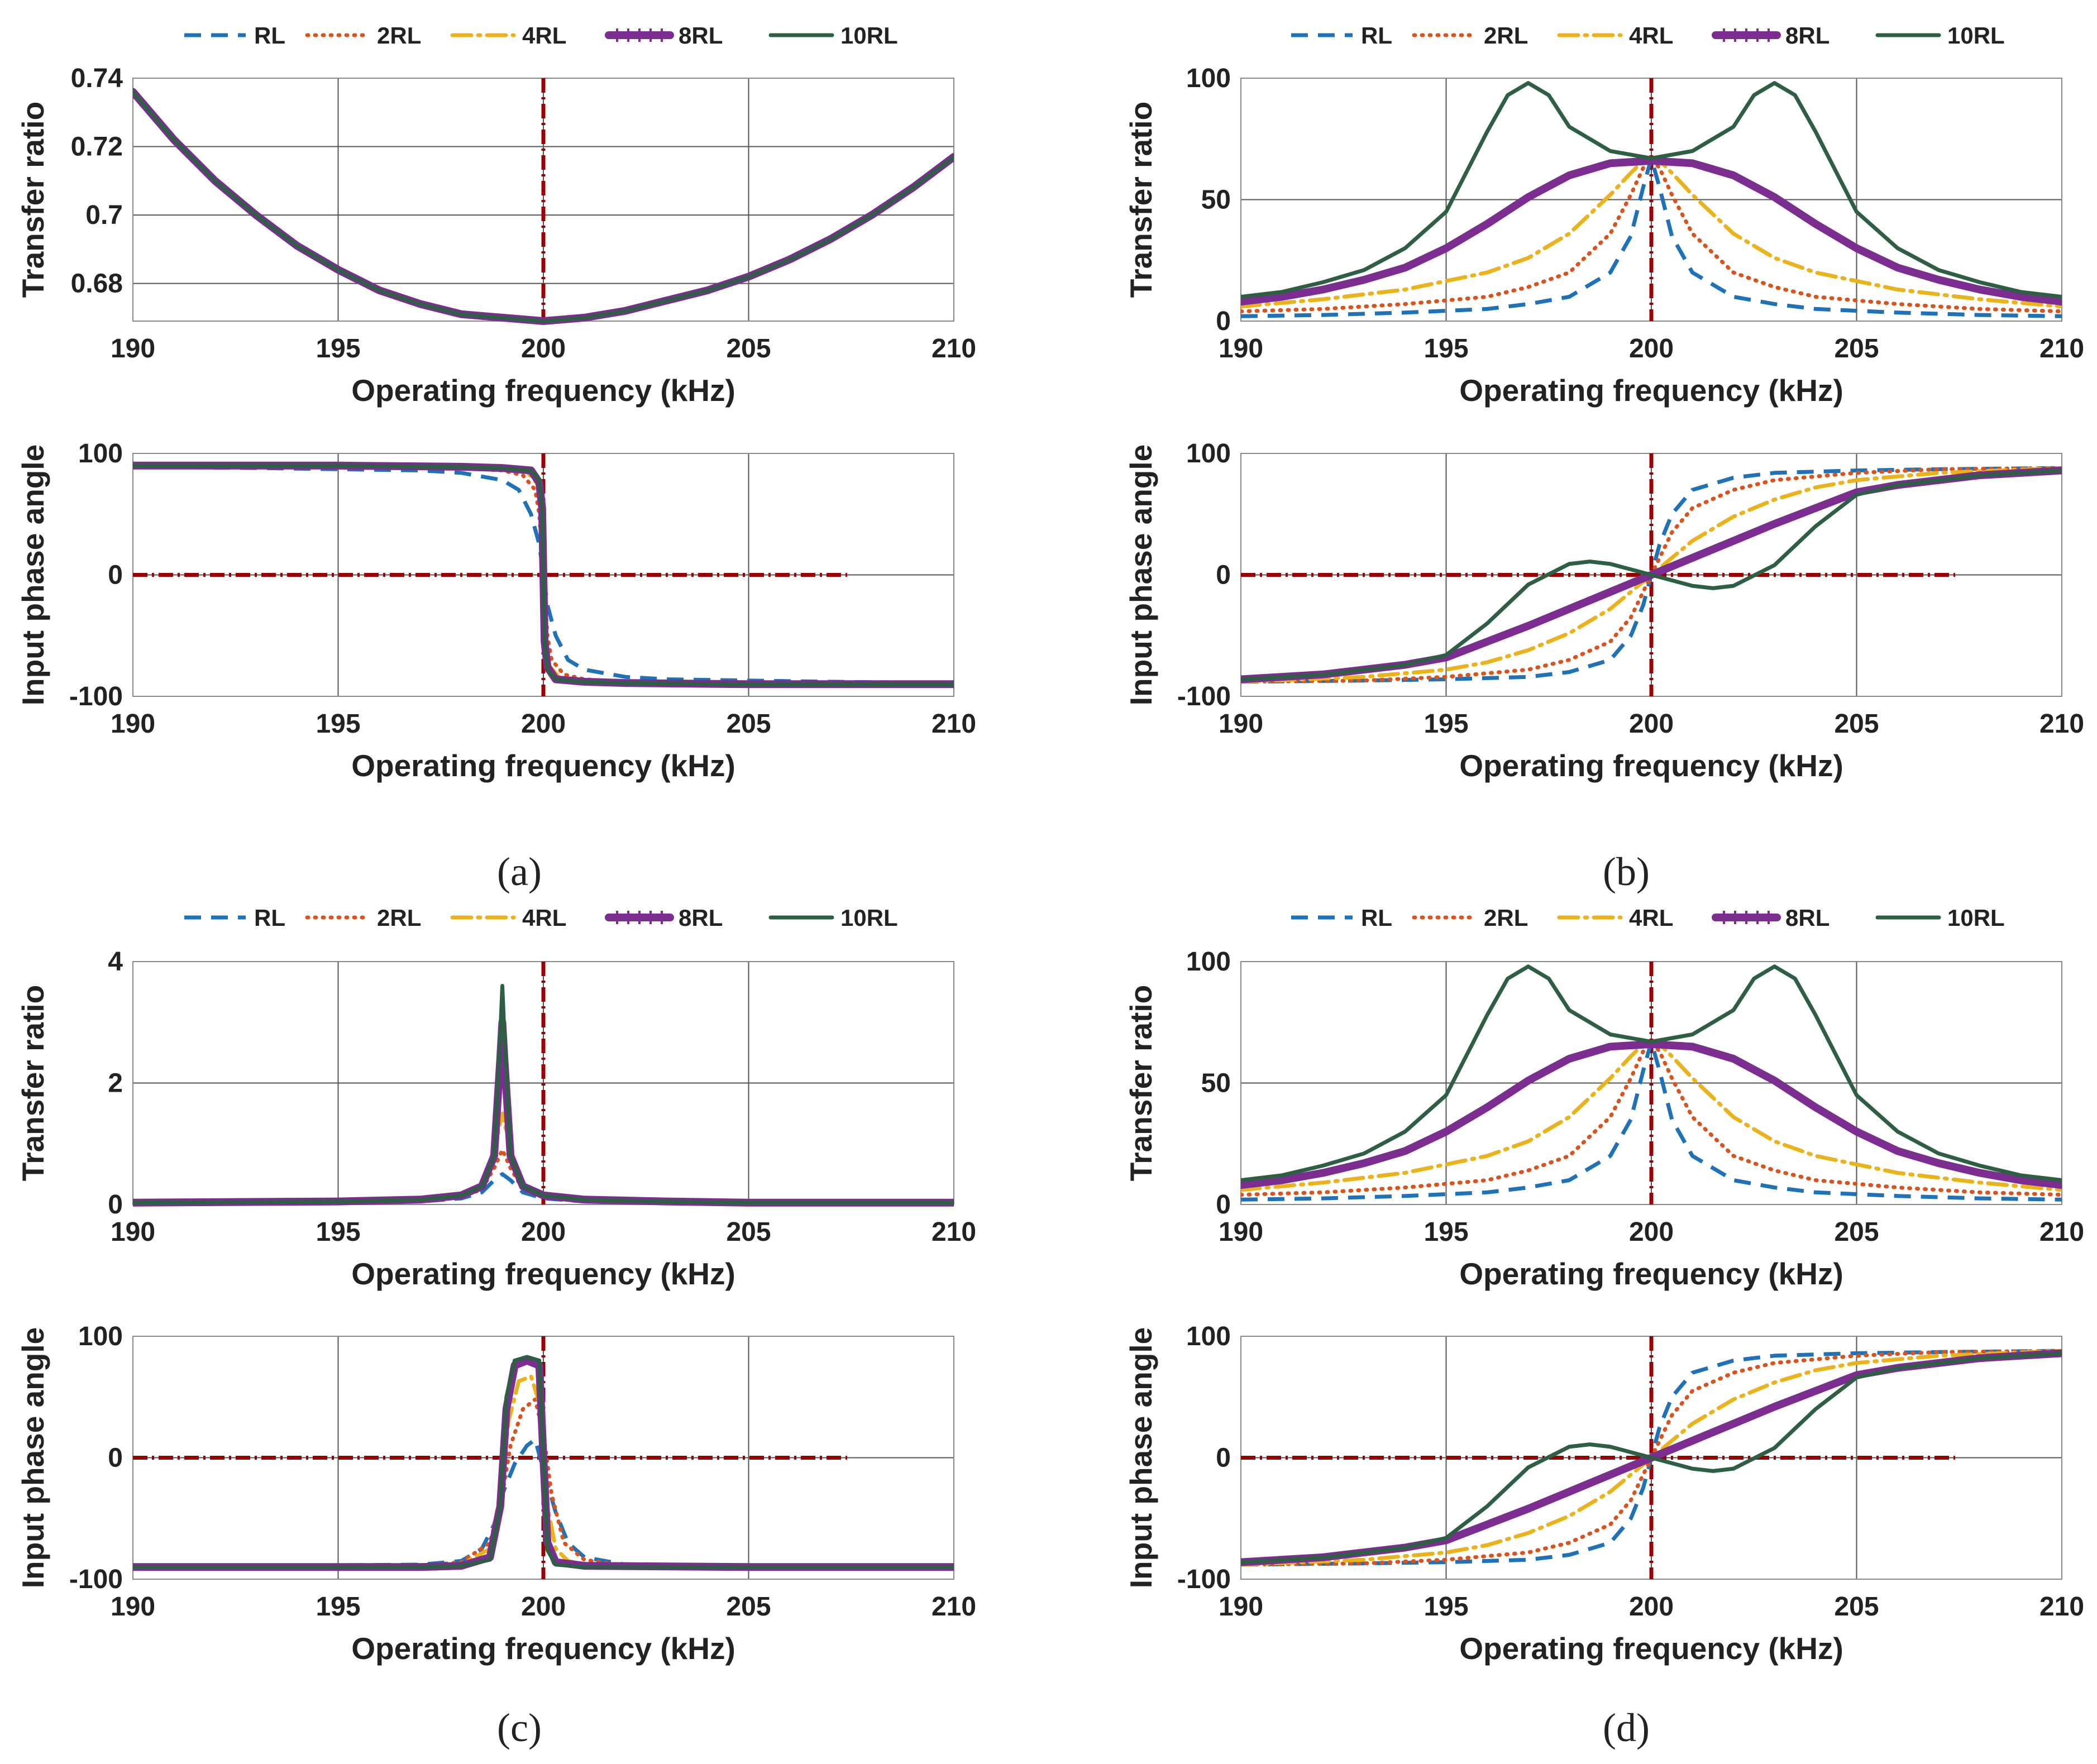 The height and width of the screenshot is (1764, 2097). What do you see at coordinates (503, 1727) in the screenshot?
I see `caption-c-open: (` at bounding box center [503, 1727].